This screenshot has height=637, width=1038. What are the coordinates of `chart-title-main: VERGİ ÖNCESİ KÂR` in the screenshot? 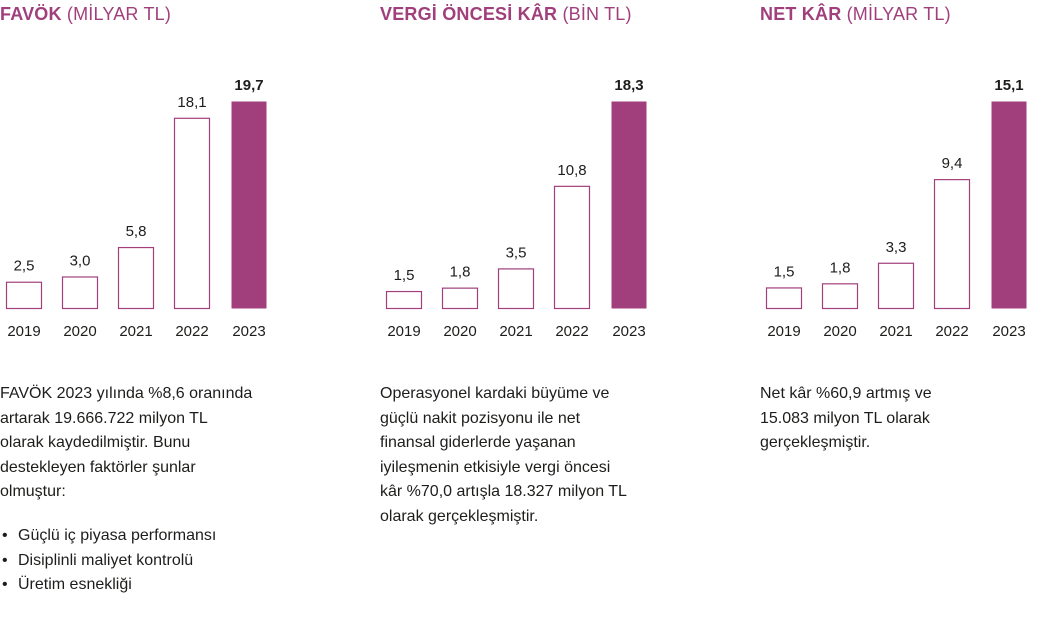 It's located at (469, 14).